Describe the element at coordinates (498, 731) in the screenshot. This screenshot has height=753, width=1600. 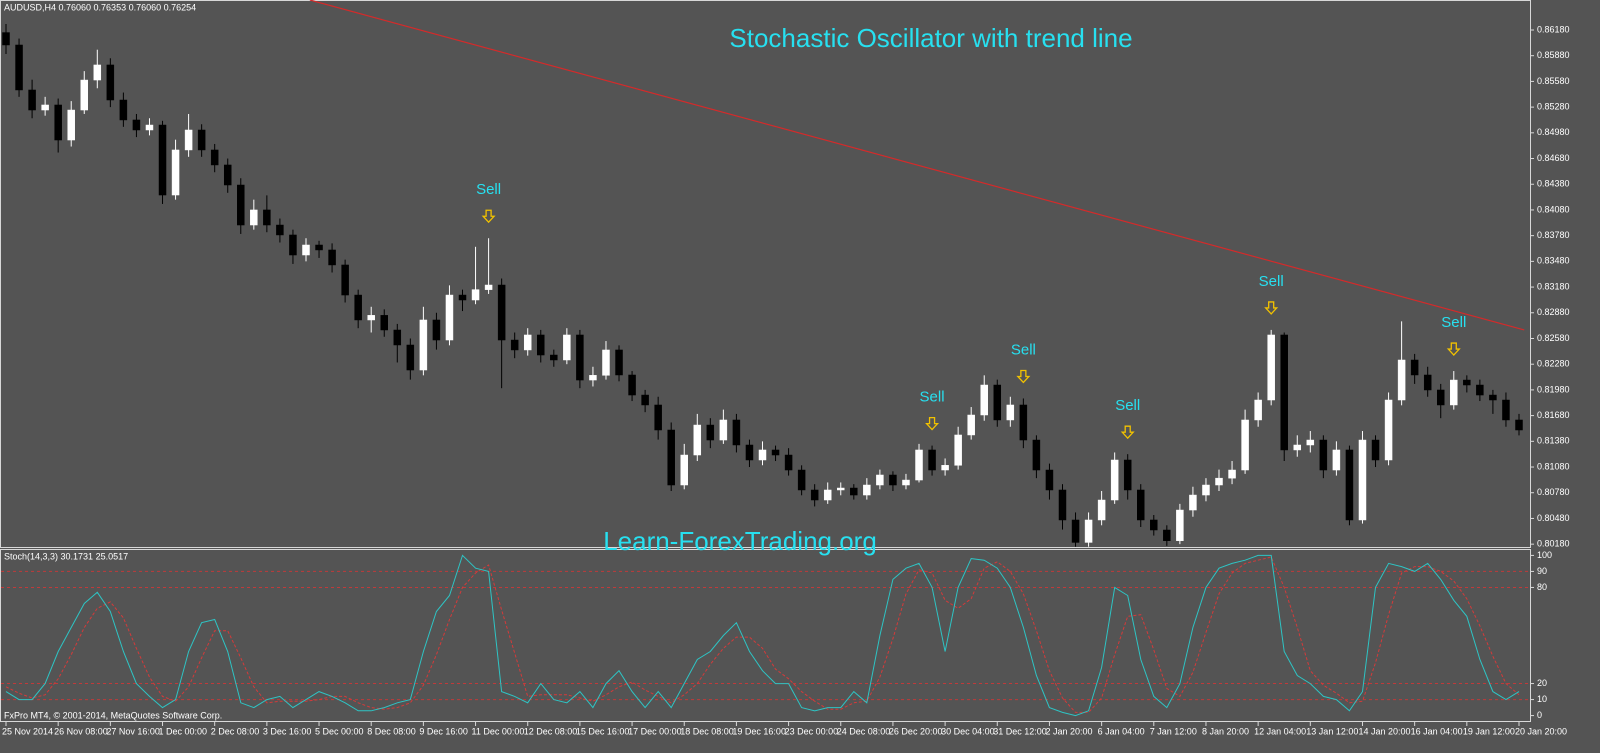
I see `x-tick-label: 11 Dec 00:00` at that location.